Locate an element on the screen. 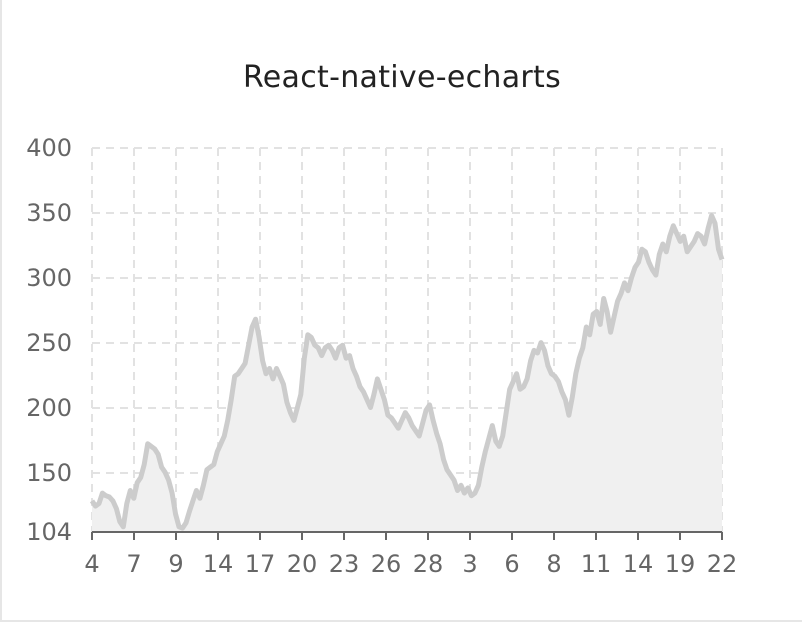 Image resolution: width=804 pixels, height=624 pixels. x-tick-label: 23 is located at coordinates (344, 564).